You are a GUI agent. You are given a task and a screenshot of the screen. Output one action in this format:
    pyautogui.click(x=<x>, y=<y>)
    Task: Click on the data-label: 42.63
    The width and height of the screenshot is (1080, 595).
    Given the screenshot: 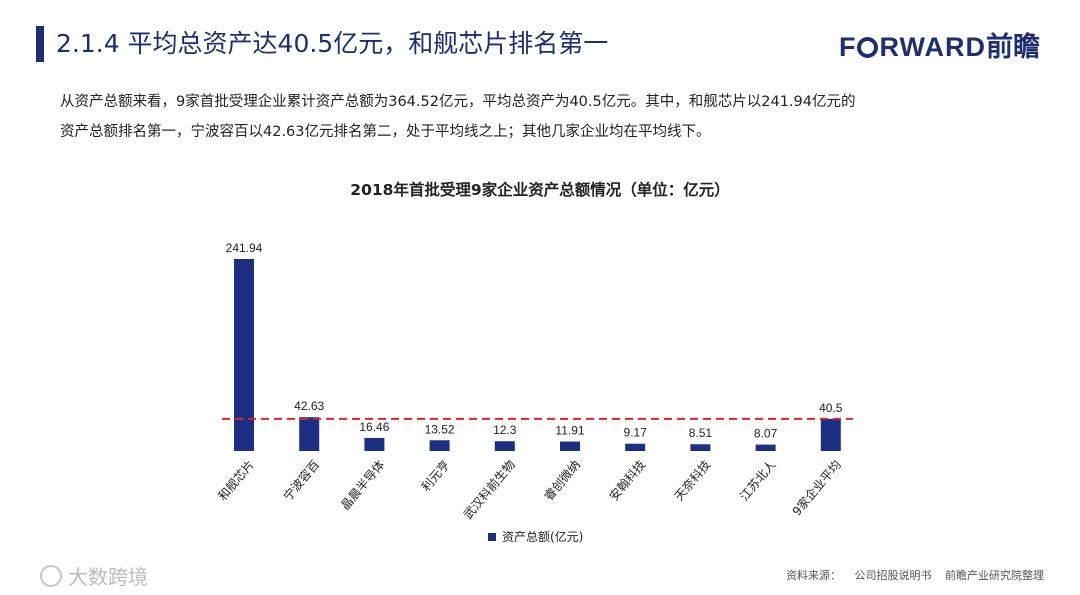 What is the action you would take?
    pyautogui.click(x=309, y=406)
    